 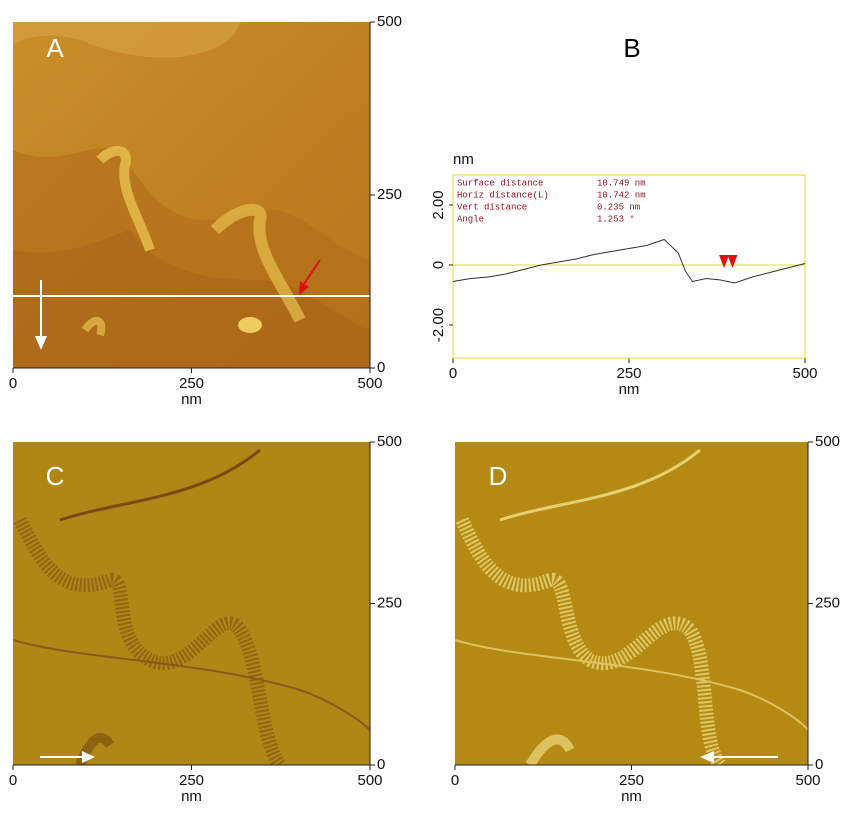 I want to click on profile-info: Horiz distance(L), so click(x=503, y=195).